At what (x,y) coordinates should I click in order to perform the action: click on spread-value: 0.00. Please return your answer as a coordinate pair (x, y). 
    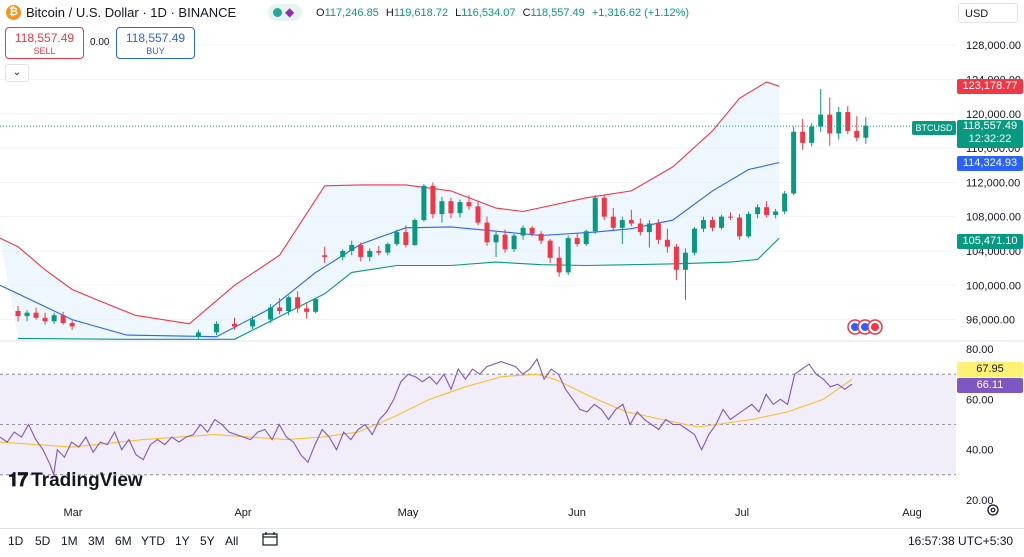
    Looking at the image, I should click on (100, 42).